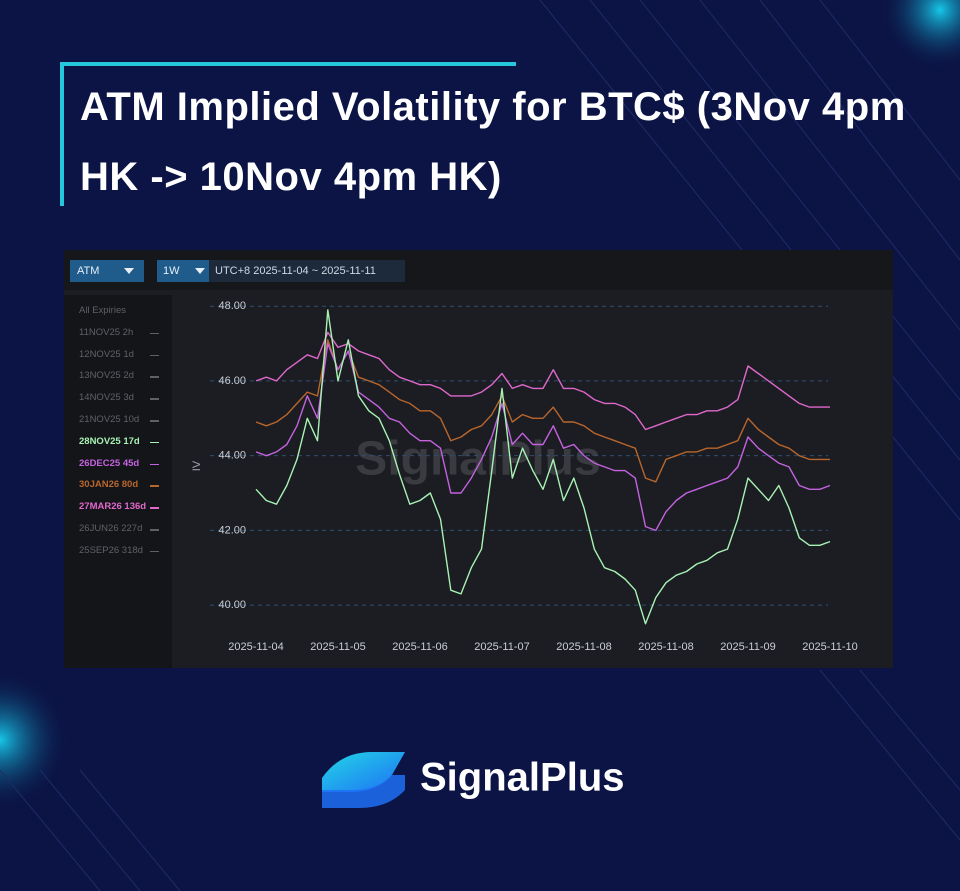 The height and width of the screenshot is (891, 960). I want to click on x-tick-label: 2025-11-07, so click(501, 647).